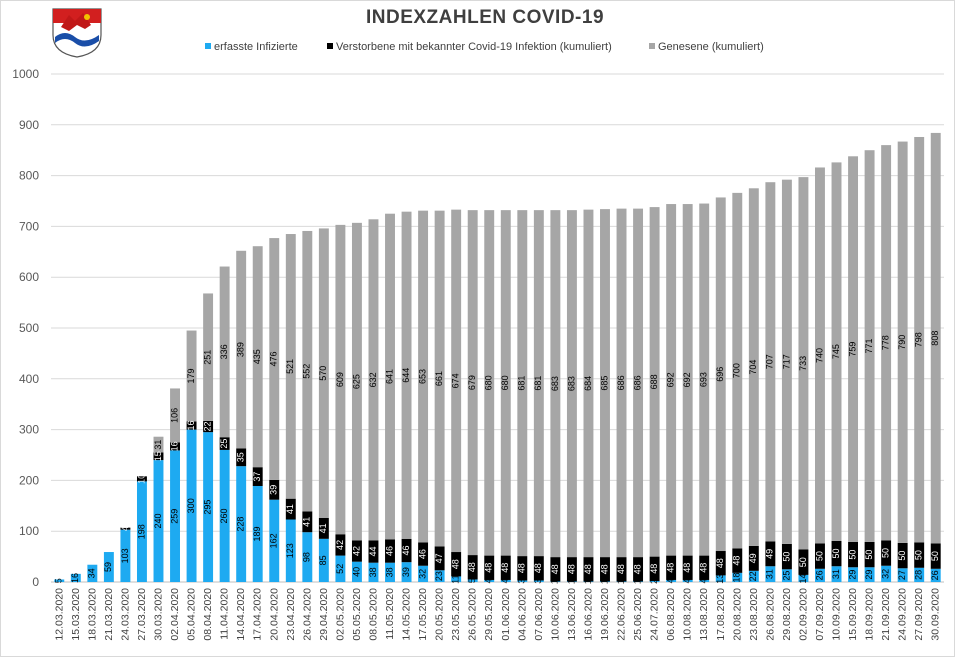 Image resolution: width=955 pixels, height=657 pixels. I want to click on data-label: 680, so click(505, 382).